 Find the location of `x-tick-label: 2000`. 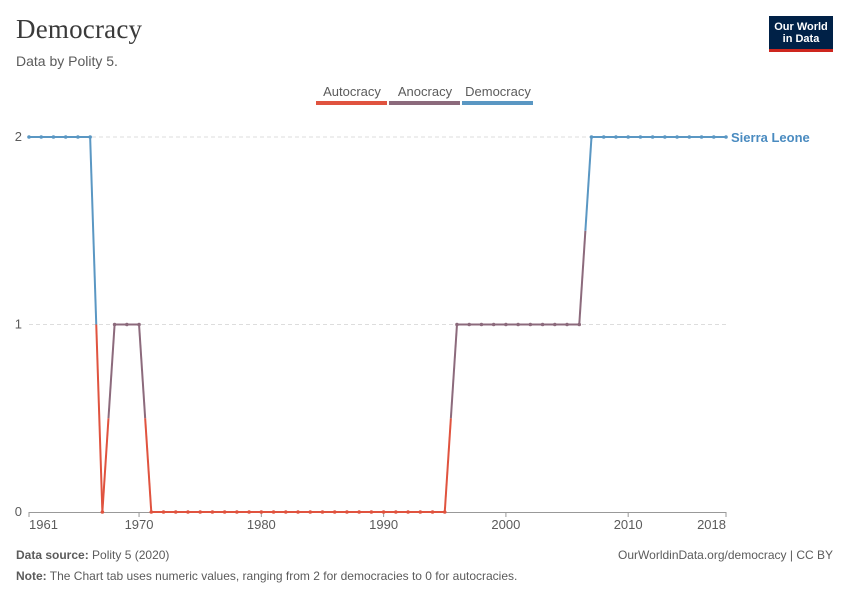

x-tick-label: 2000 is located at coordinates (505, 523).